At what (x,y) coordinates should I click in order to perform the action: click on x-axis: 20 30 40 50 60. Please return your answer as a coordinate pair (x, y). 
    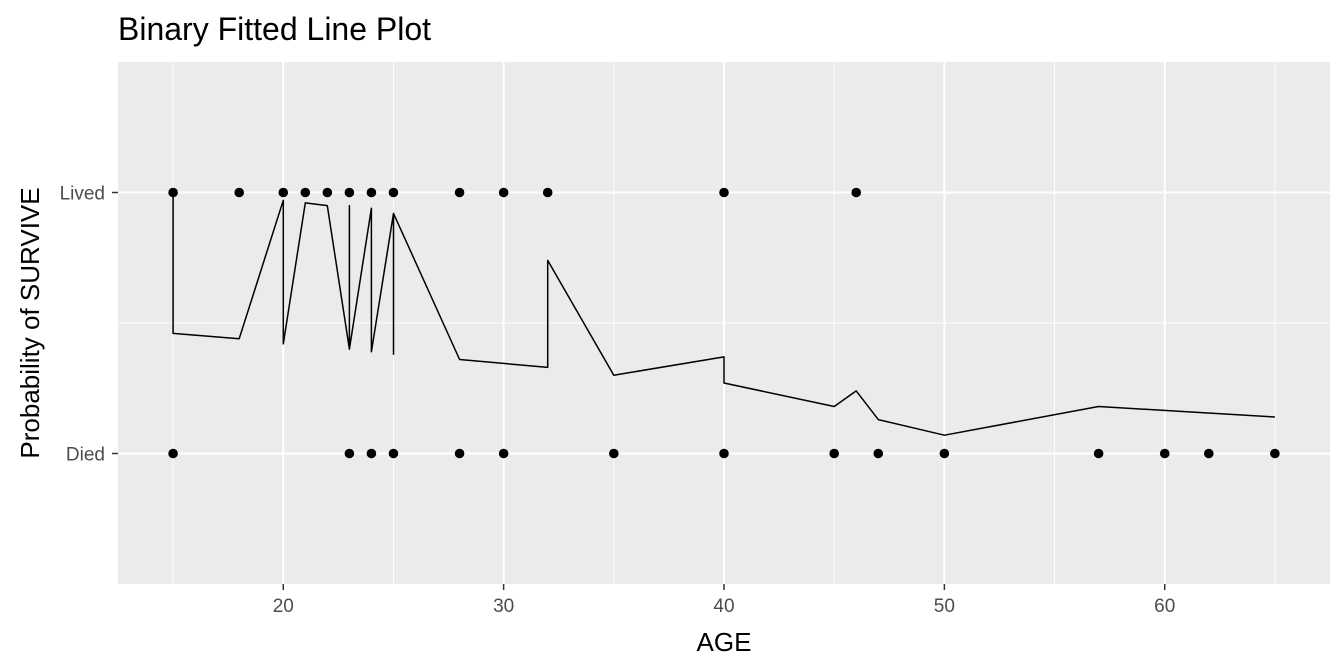
    Looking at the image, I should click on (724, 600).